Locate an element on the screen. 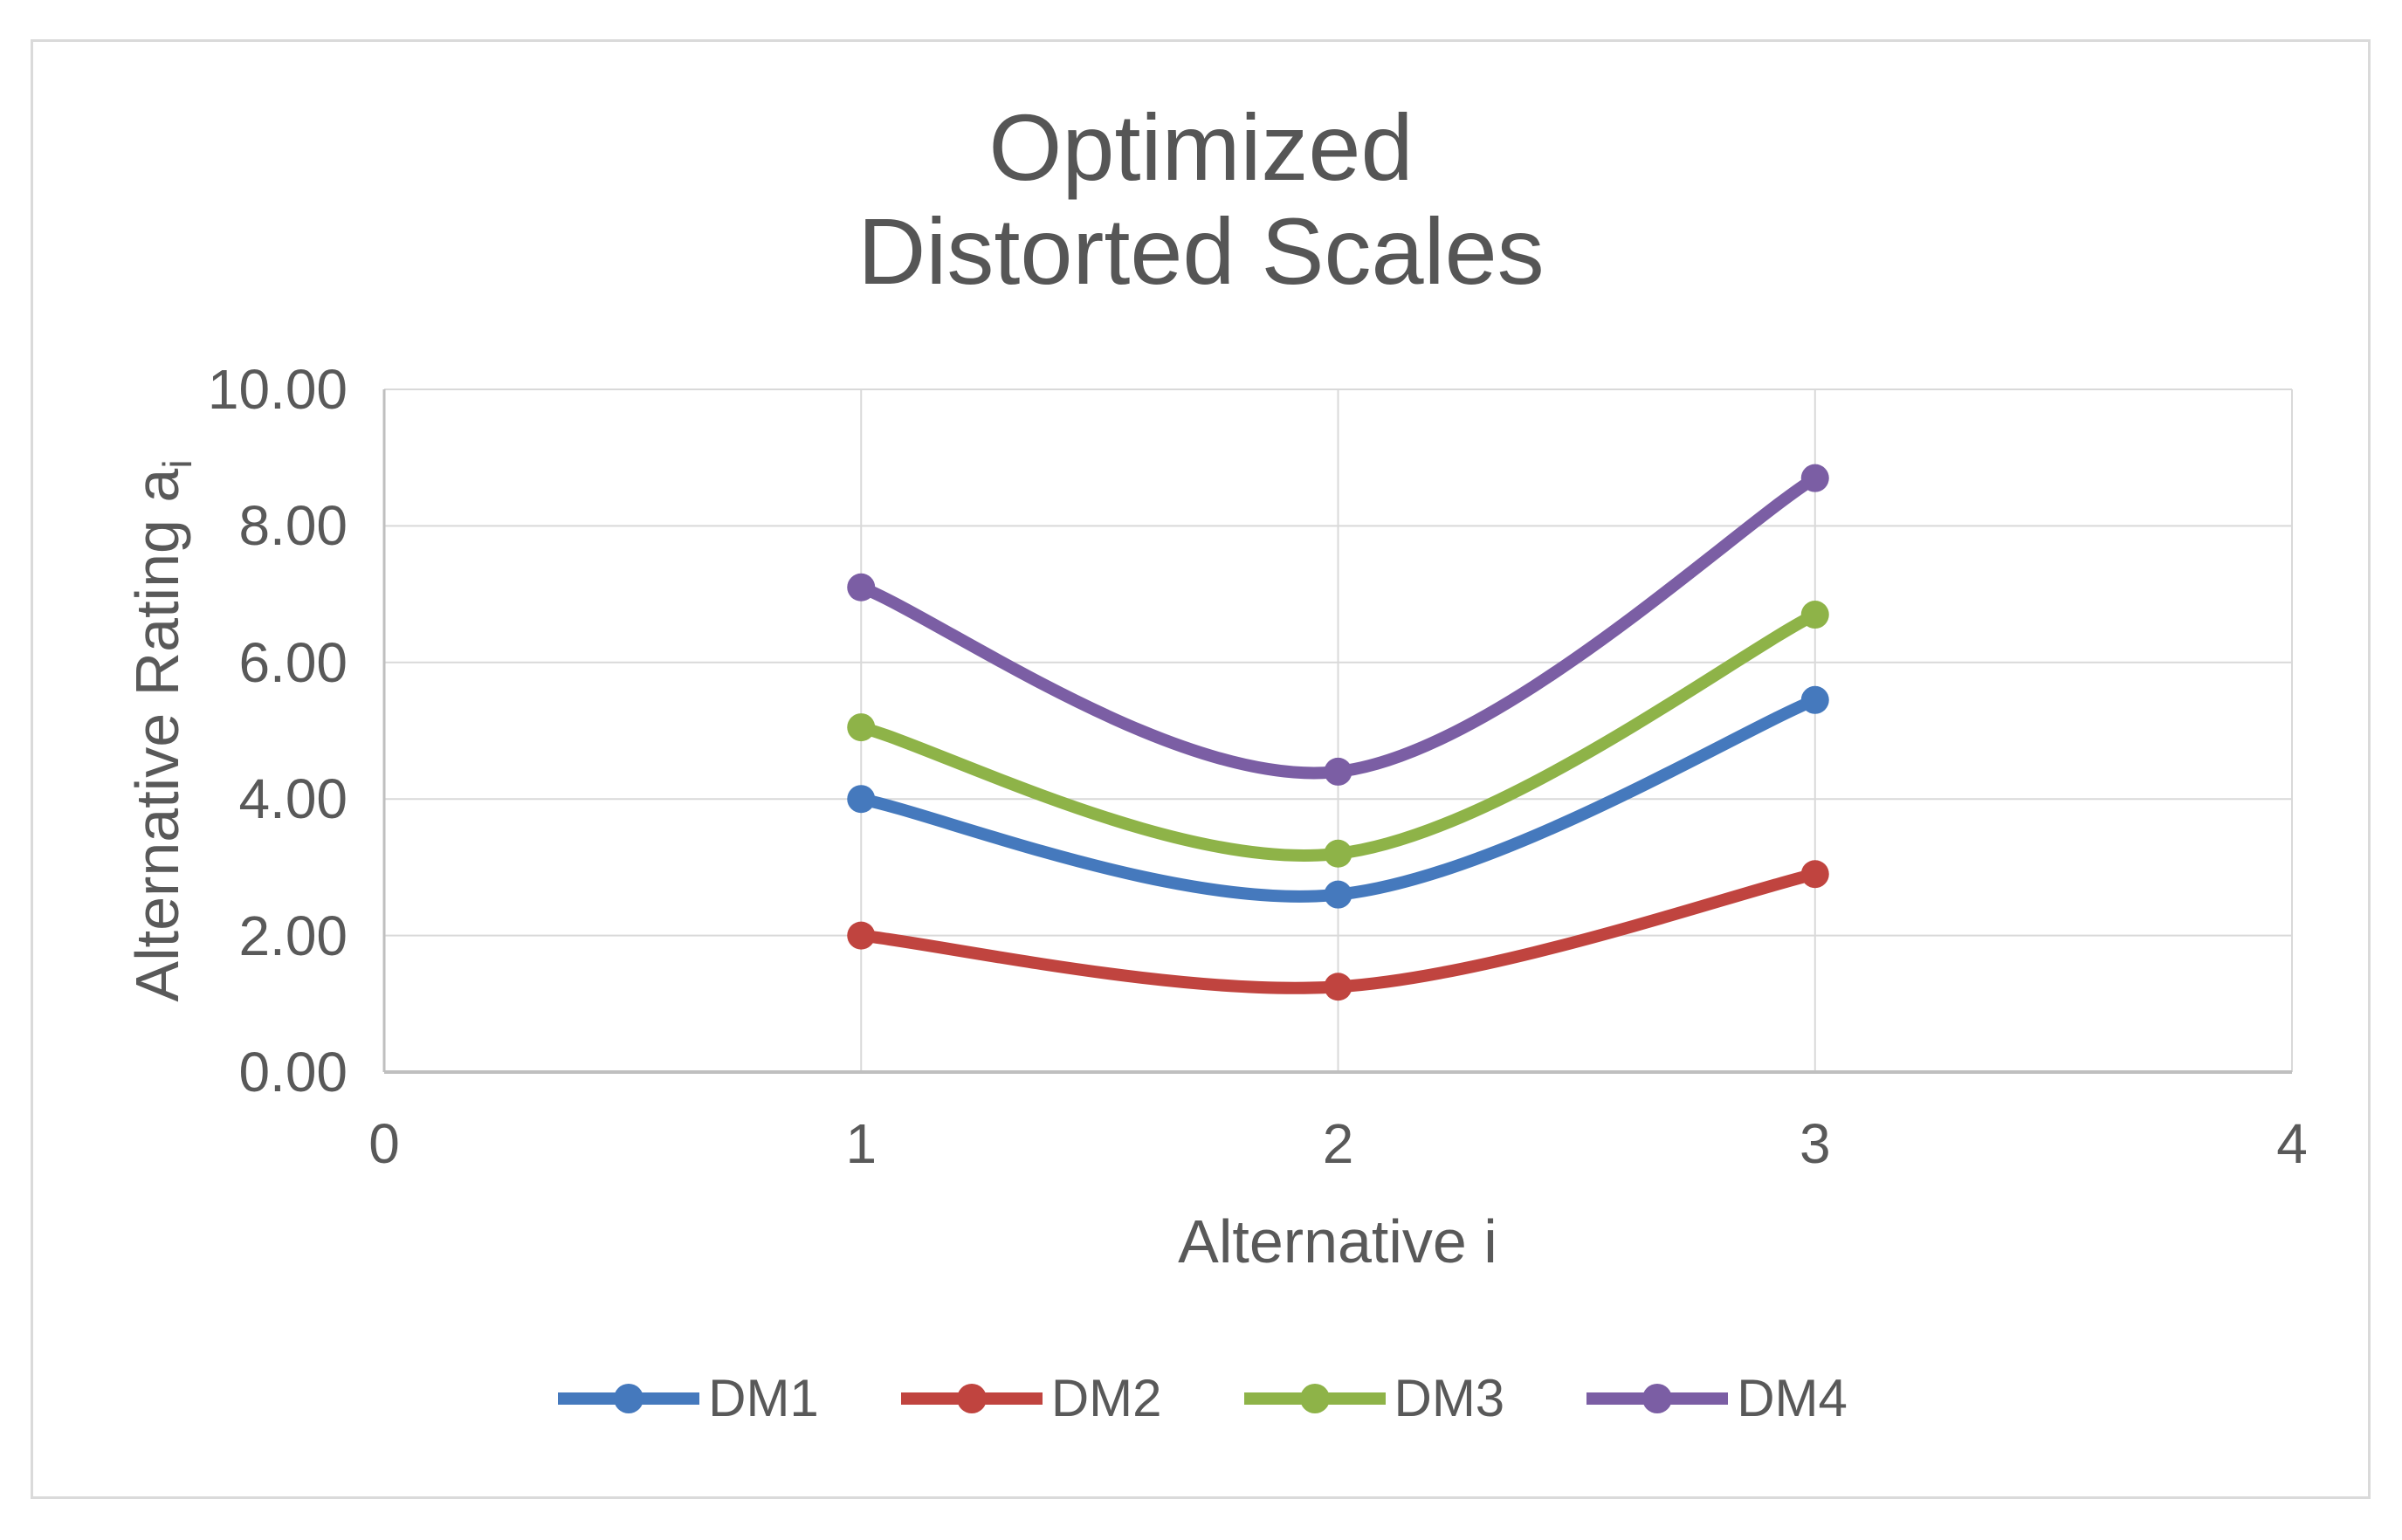 The image size is (2402, 1540). legend-item-DM3: DM3 is located at coordinates (1373, 1398).